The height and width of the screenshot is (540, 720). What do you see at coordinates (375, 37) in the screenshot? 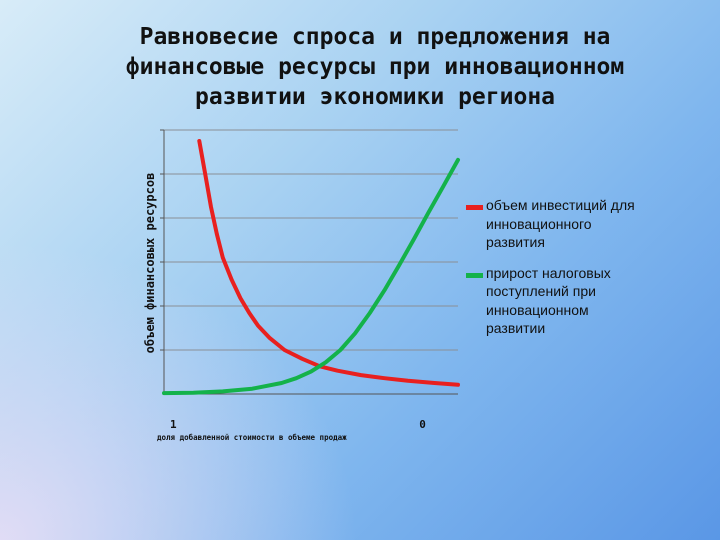
I see `chart-title-line-1: Равновесие спроса и предложения на` at bounding box center [375, 37].